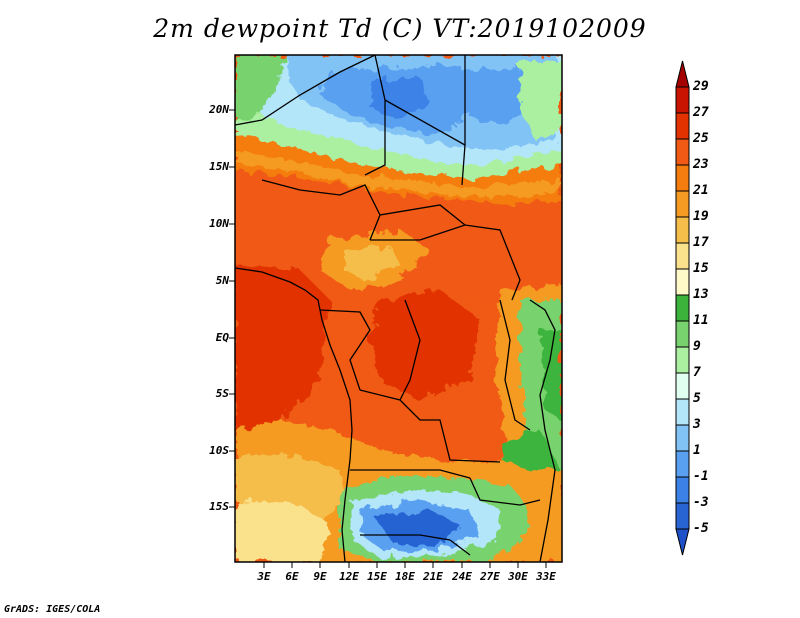  I want to click on colorbar-label: 9, so click(697, 346).